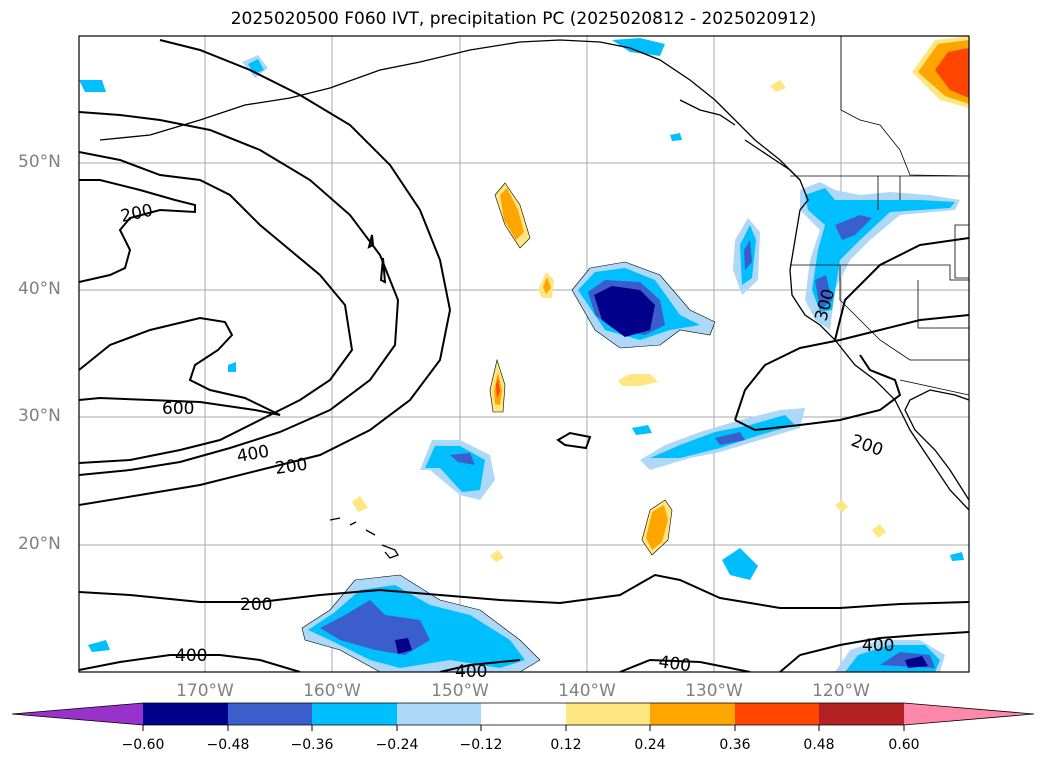  What do you see at coordinates (878, 646) in the screenshot?
I see `contour-label-400-c: 400` at bounding box center [878, 646].